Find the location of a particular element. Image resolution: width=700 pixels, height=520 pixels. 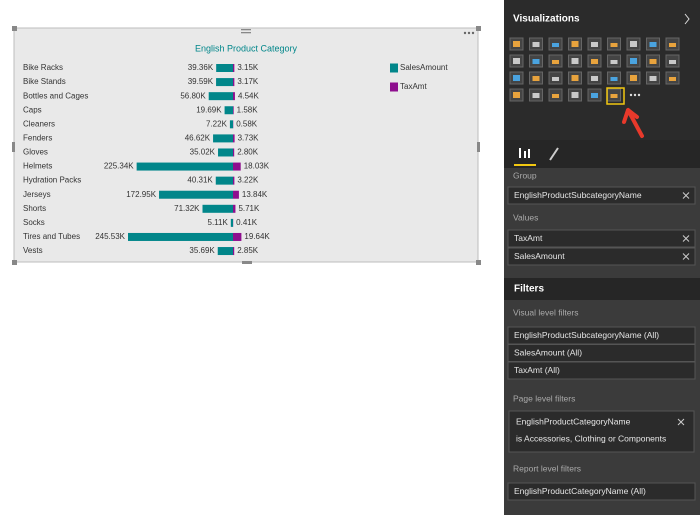

legend-label: TaxAmt is located at coordinates (413, 86).